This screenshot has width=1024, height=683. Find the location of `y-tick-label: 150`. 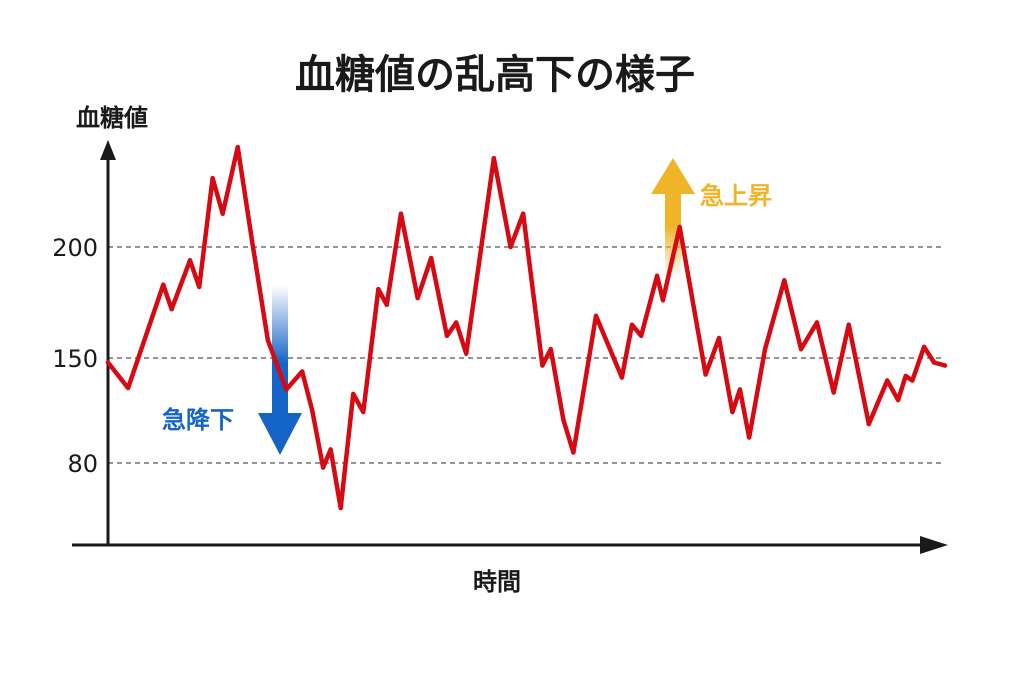

y-tick-label: 150 is located at coordinates (75, 359).